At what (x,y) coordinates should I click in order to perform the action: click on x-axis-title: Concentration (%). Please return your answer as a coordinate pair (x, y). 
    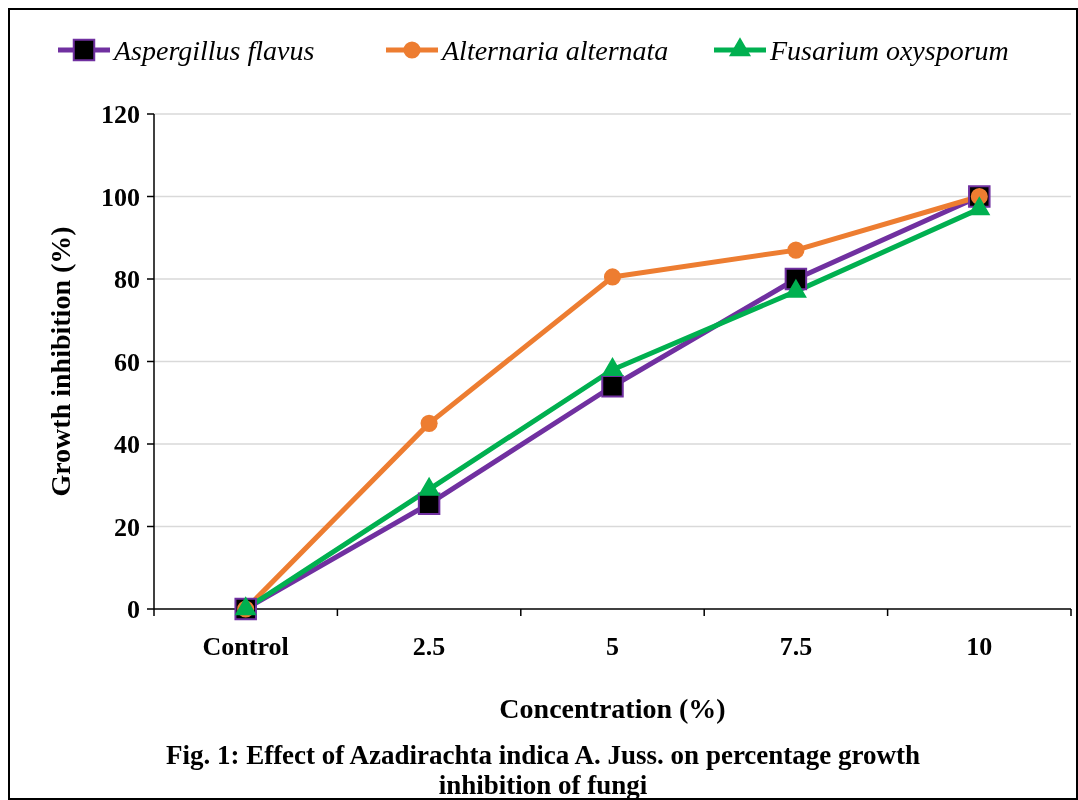
    Looking at the image, I should click on (612, 708).